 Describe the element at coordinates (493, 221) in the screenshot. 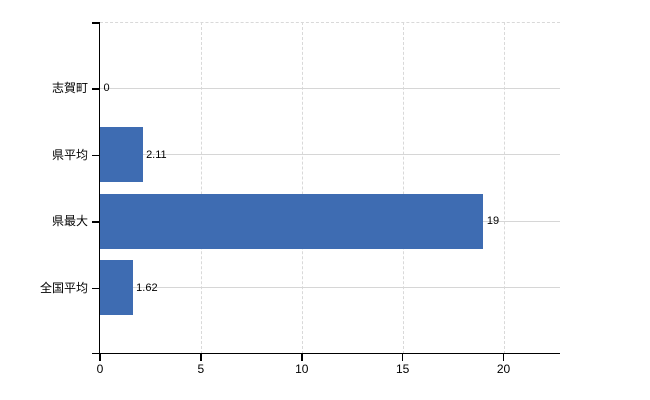

I see `bar-value-label: 19` at that location.